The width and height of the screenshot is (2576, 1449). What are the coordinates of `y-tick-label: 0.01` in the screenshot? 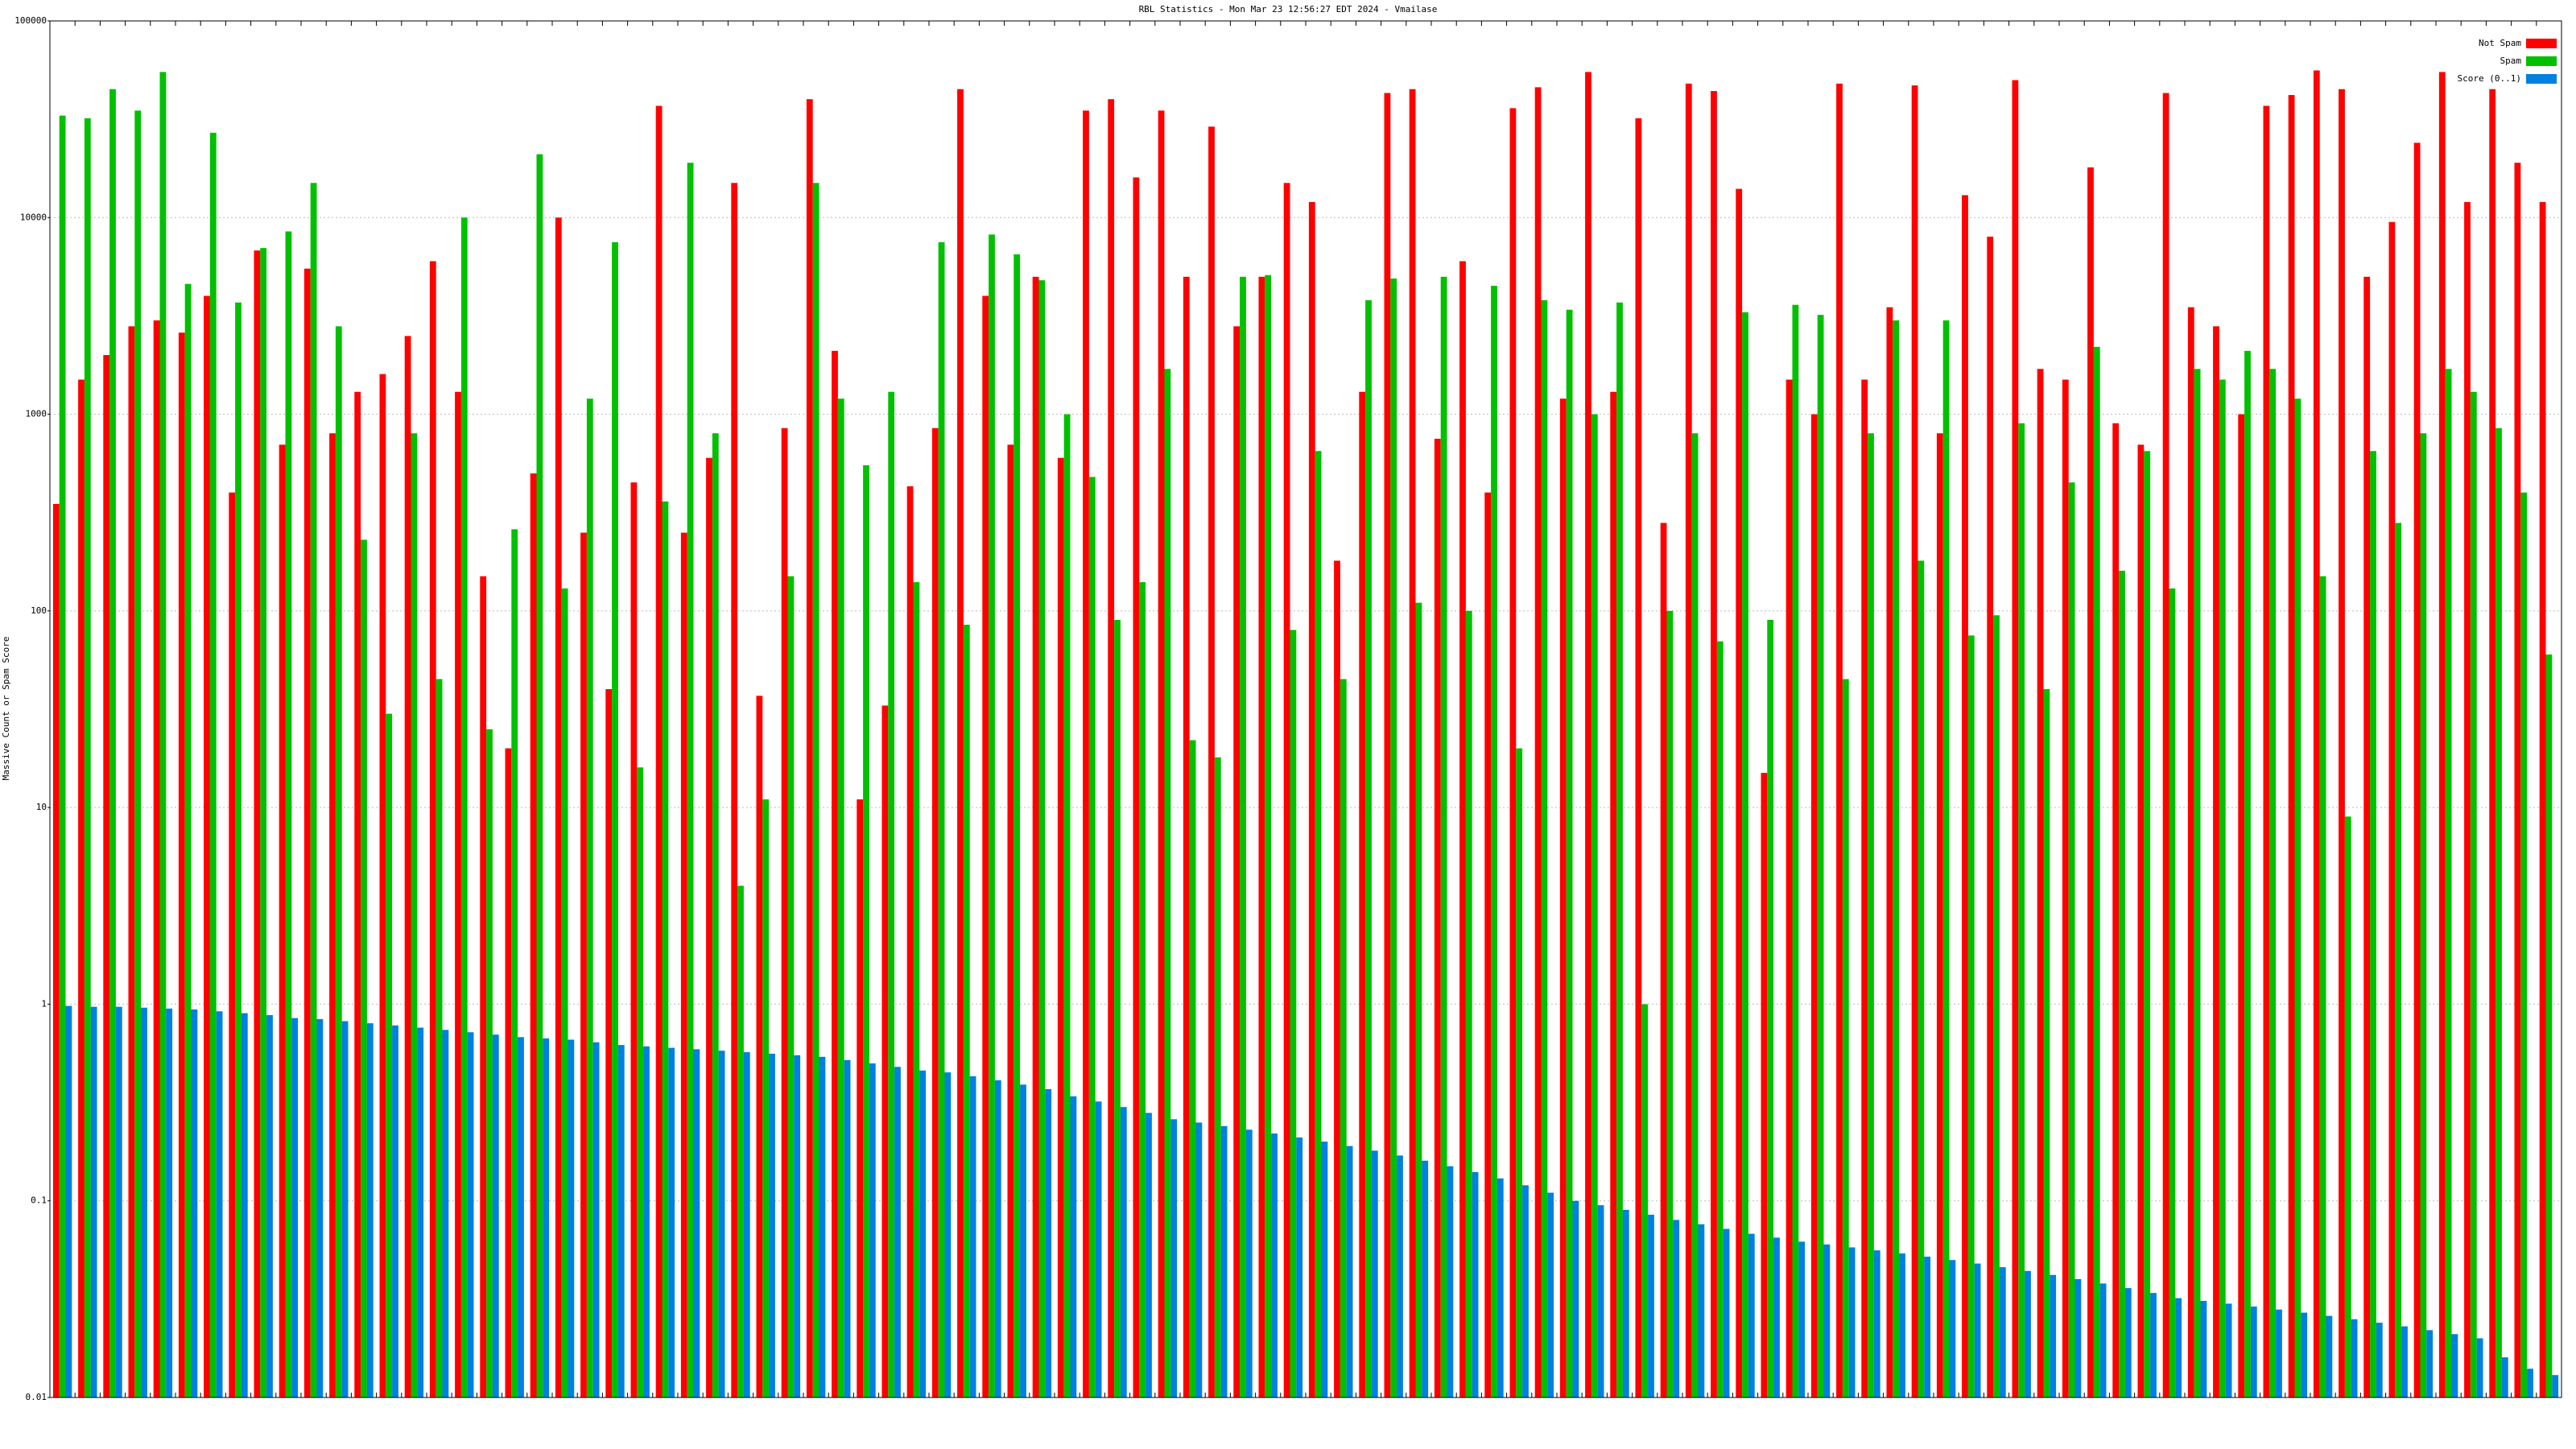 It's located at (36, 1397).